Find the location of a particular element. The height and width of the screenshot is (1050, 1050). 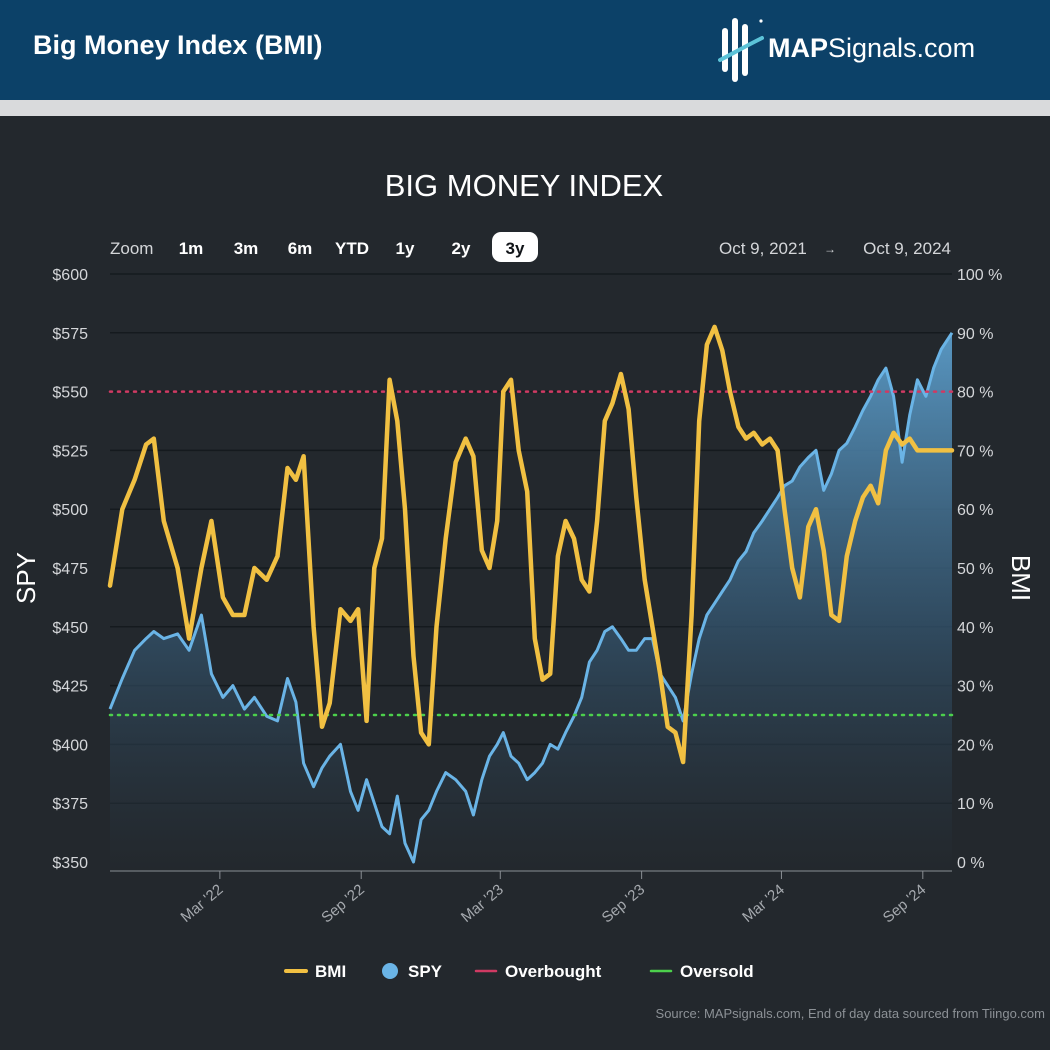

y-right-tick-label: 90 % is located at coordinates (975, 334).